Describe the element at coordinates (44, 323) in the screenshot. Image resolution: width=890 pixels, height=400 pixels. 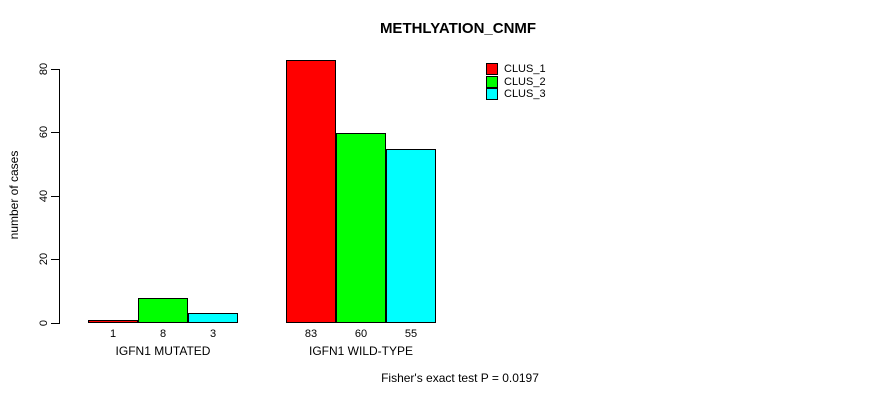
I see `y-tick-label: 0` at that location.